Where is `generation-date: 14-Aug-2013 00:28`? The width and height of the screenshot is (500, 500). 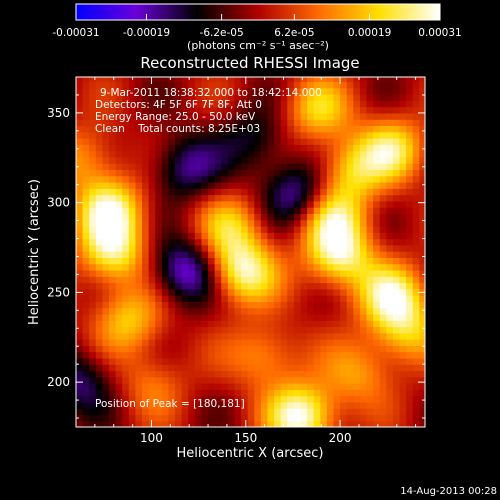
generation-date: 14-Aug-2013 00:28 is located at coordinates (448, 491).